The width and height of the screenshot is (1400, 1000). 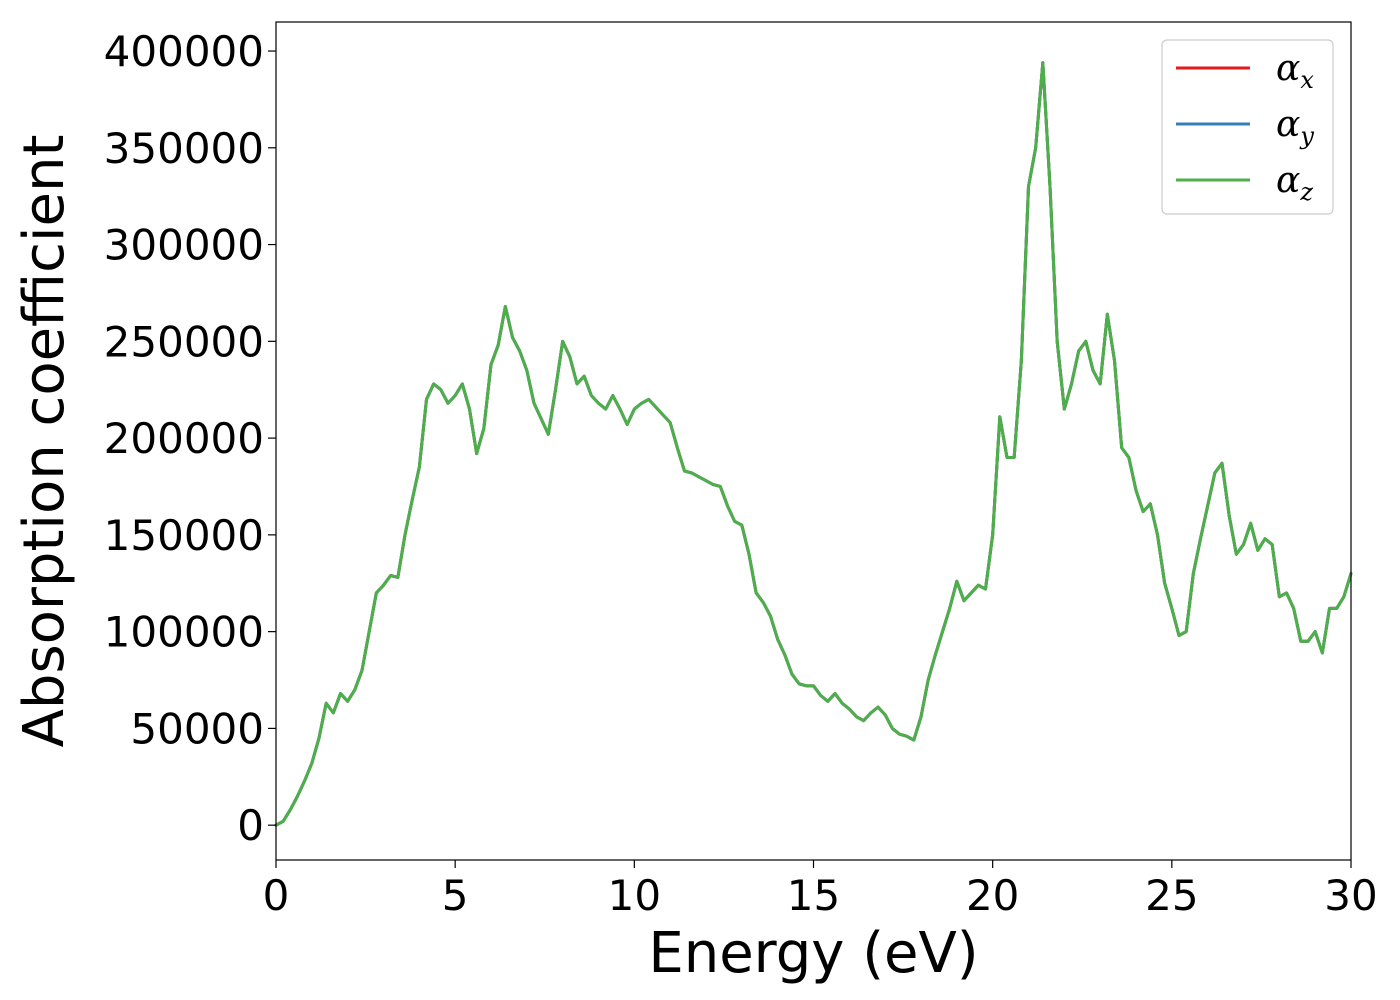 What do you see at coordinates (1350, 895) in the screenshot?
I see `x-tick-label: 30` at bounding box center [1350, 895].